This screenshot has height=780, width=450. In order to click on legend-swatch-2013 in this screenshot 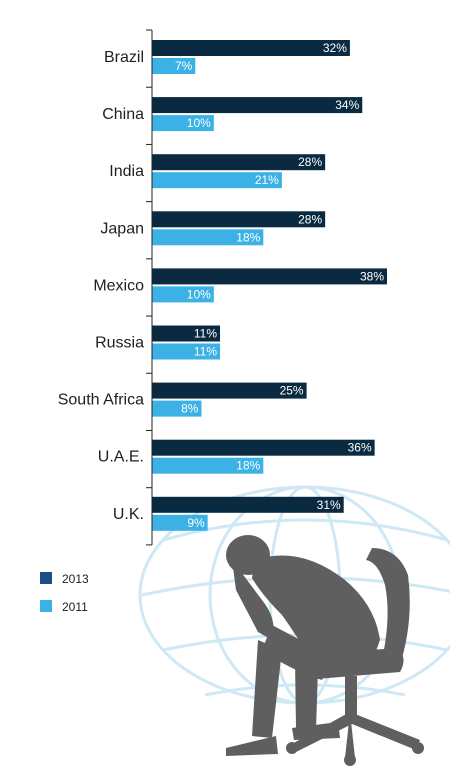, I will do `click(46, 578)`.